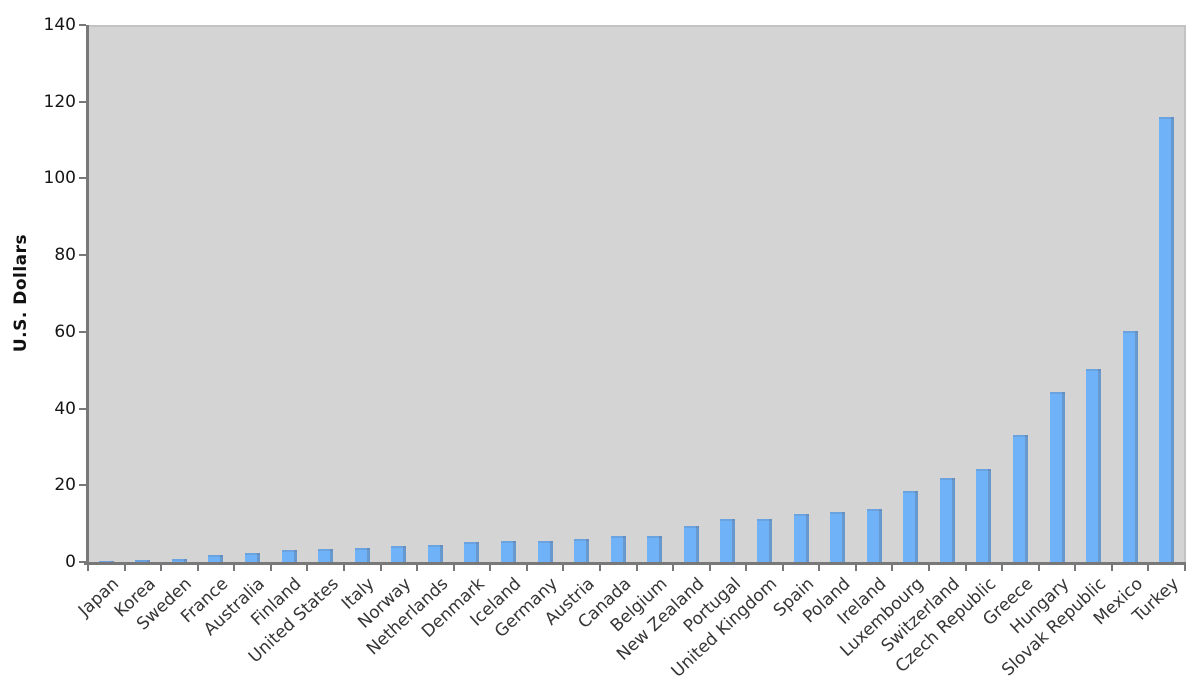 This screenshot has height=682, width=1200. I want to click on y-tick-label: 140, so click(59, 25).